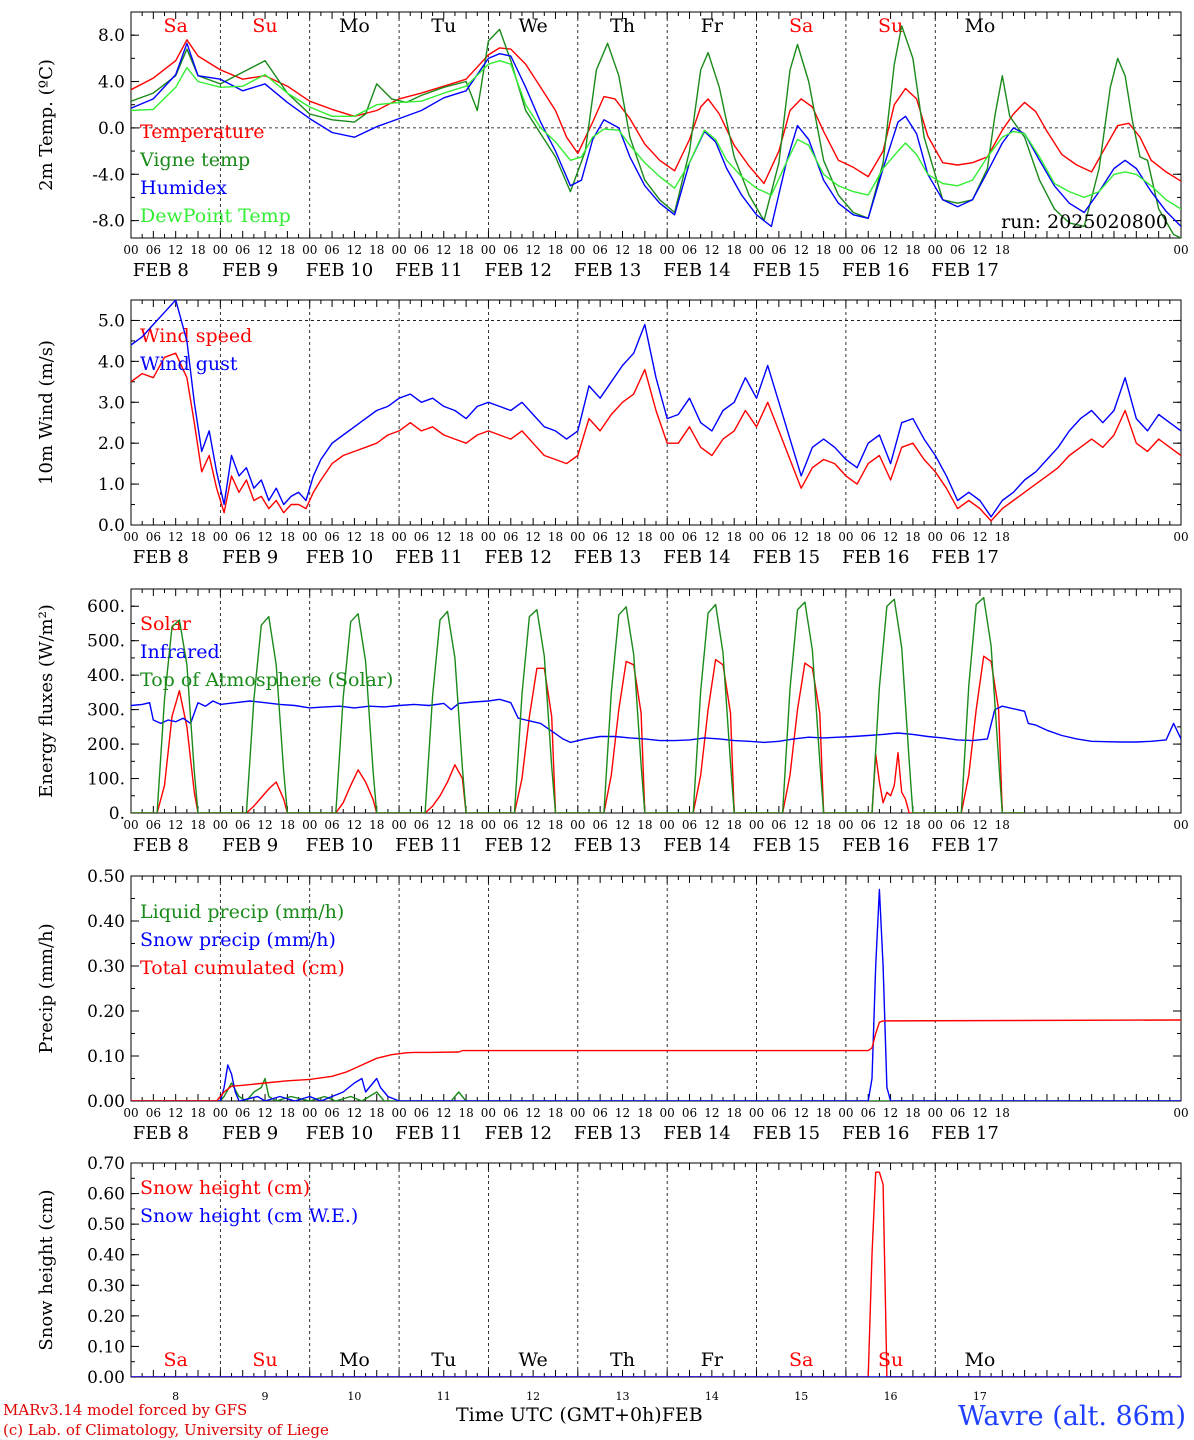 Image resolution: width=1194 pixels, height=1440 pixels. I want to click on legend-entry: Total cumulated (cm), so click(242, 968).